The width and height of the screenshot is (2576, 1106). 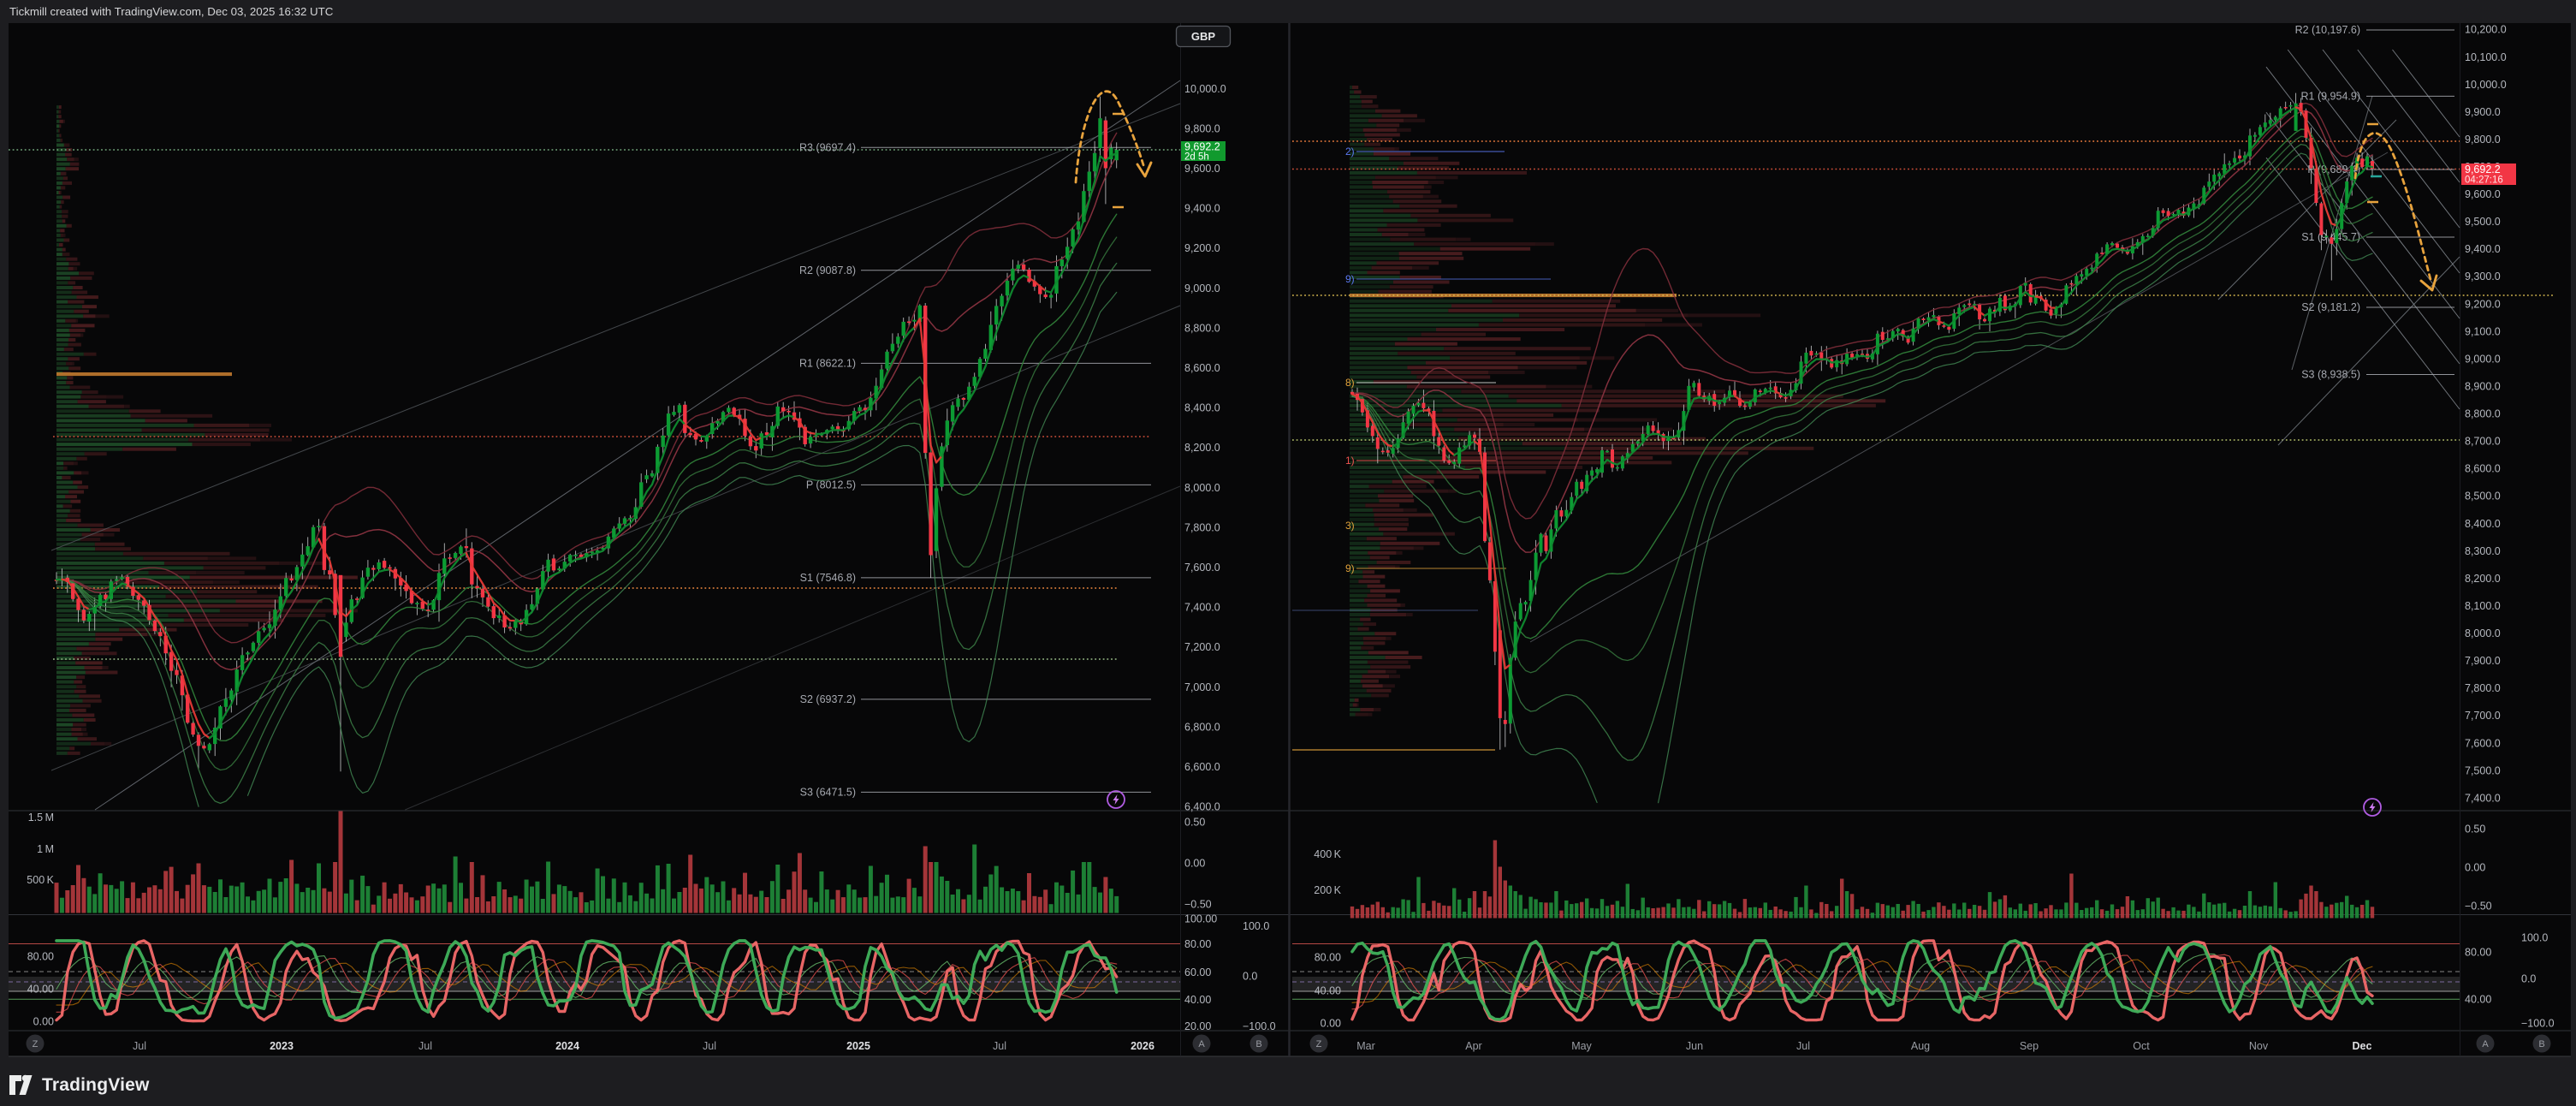 I want to click on svg-text: 9,800.0, so click(x=2483, y=140).